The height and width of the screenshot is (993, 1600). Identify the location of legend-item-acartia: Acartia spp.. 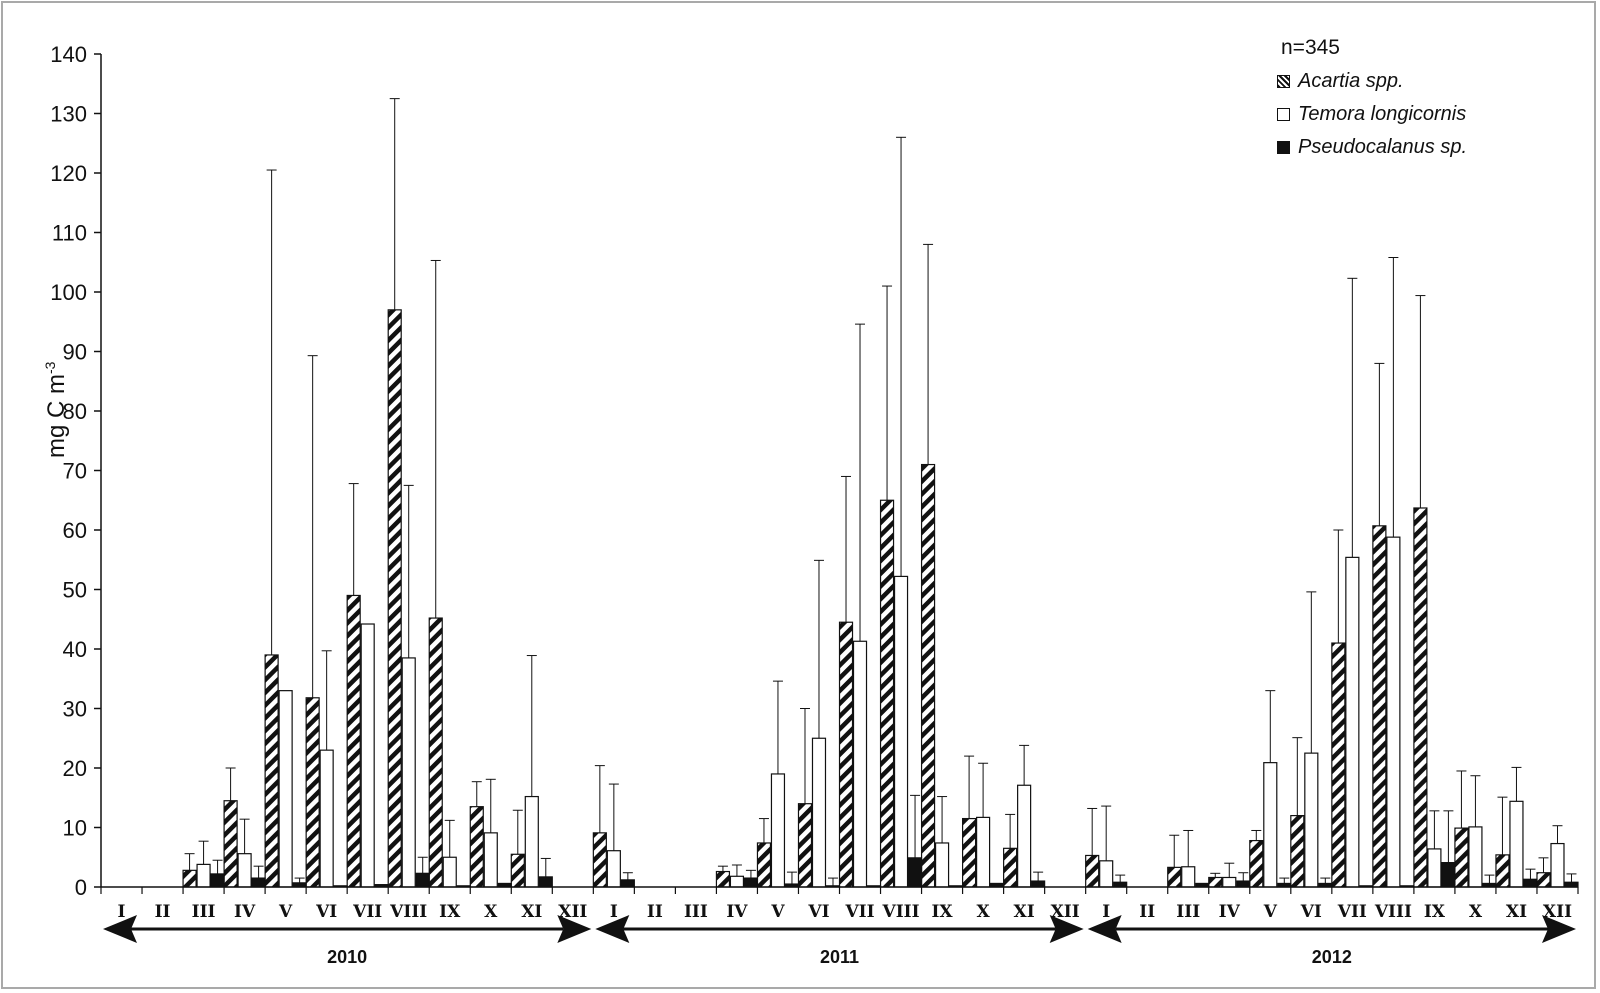
(1407, 81).